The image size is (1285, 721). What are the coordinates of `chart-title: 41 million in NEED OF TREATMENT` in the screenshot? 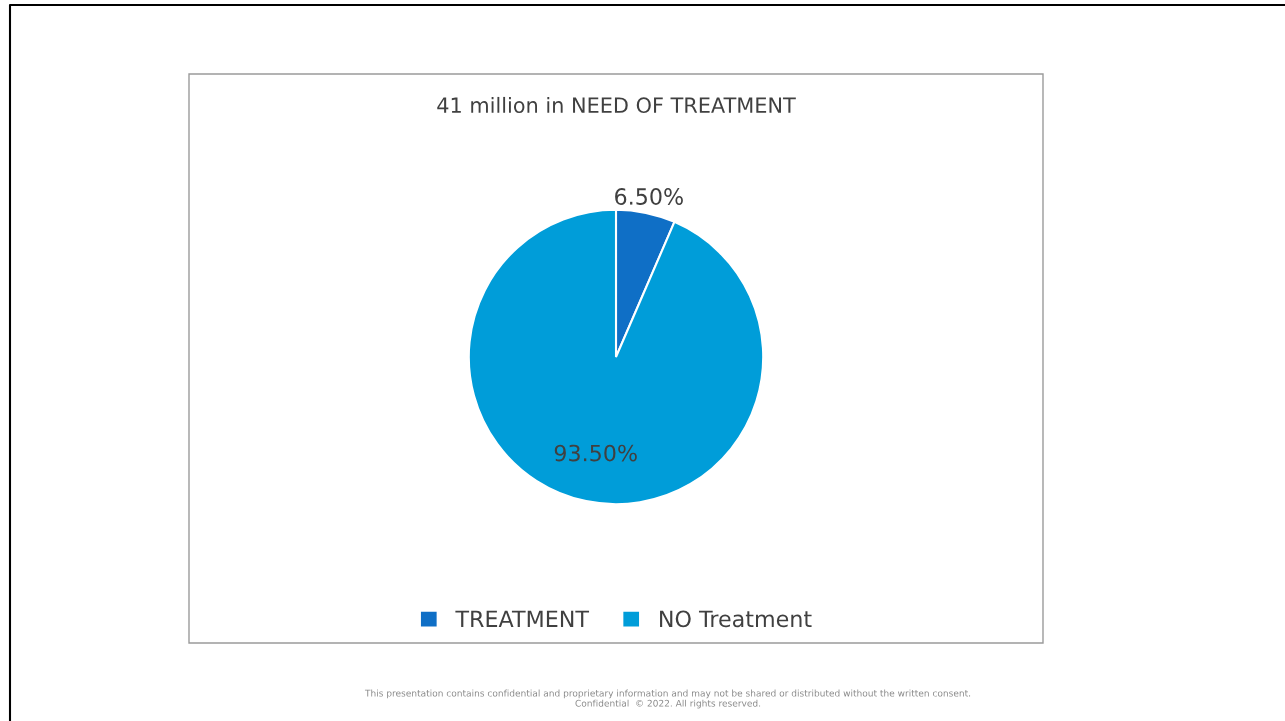 It's located at (616, 105).